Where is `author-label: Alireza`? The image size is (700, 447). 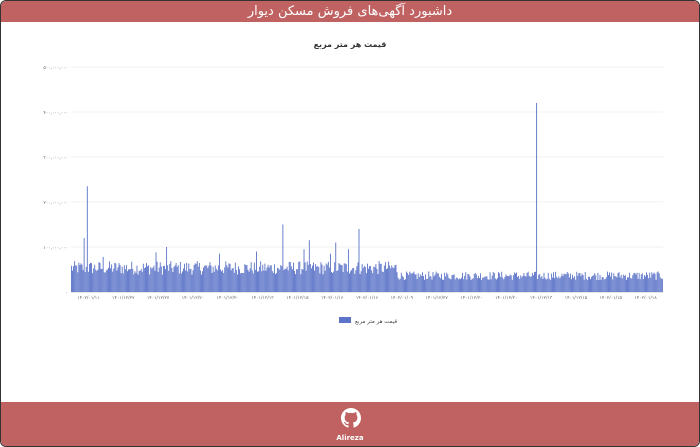 author-label: Alireza is located at coordinates (350, 438).